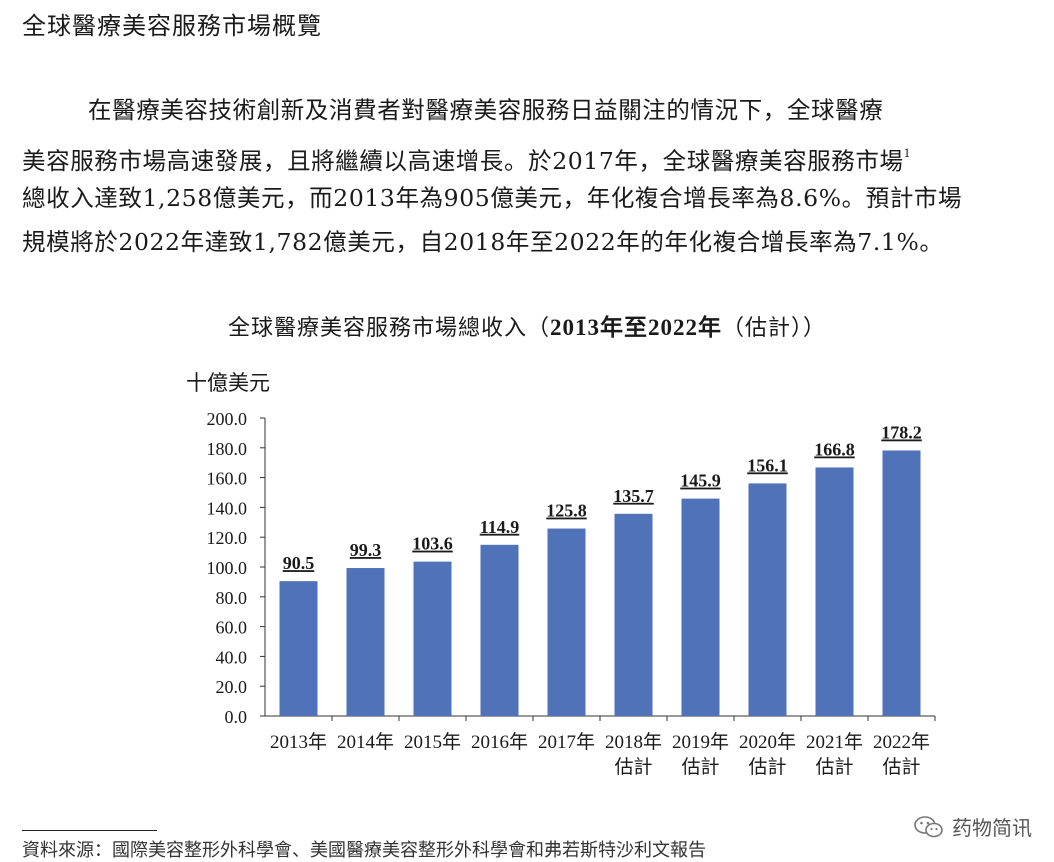 The height and width of the screenshot is (862, 1054). Describe the element at coordinates (227, 538) in the screenshot. I see `y-tick-label: 120.0` at that location.